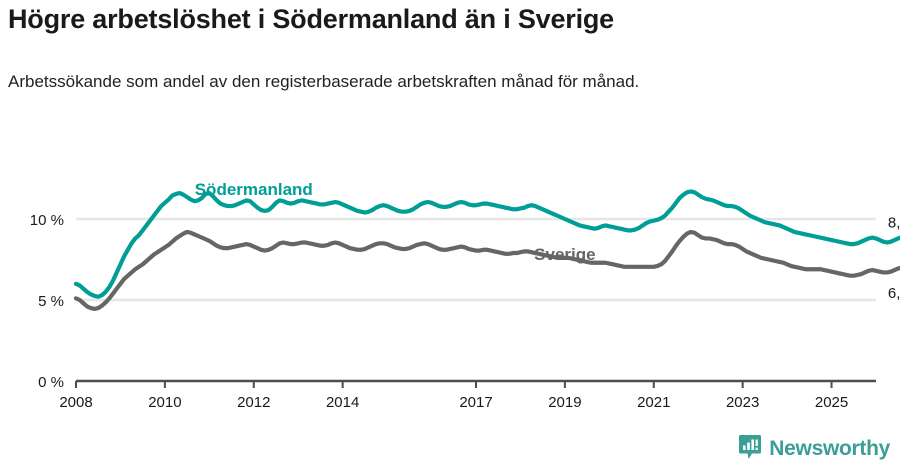  What do you see at coordinates (475, 383) in the screenshot?
I see `x-axis` at bounding box center [475, 383].